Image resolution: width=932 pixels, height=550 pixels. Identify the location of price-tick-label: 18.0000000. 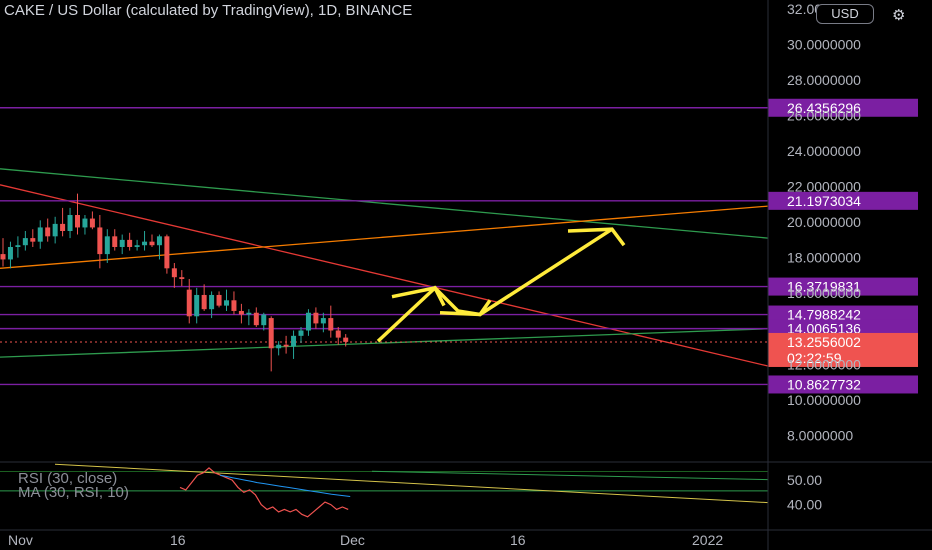
(824, 258).